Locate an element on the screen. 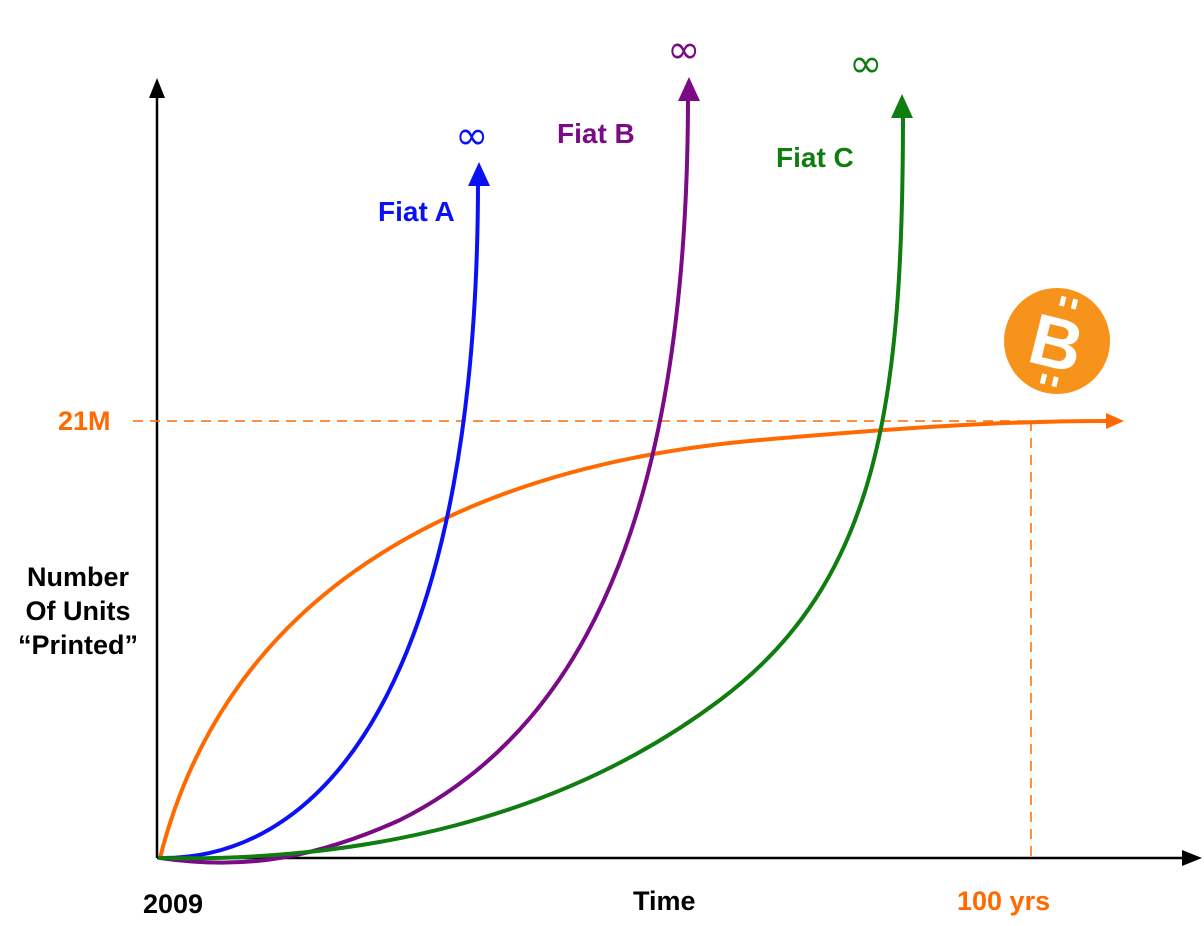 The image size is (1204, 926). fiat-a-label: Fiat A is located at coordinates (416, 211).